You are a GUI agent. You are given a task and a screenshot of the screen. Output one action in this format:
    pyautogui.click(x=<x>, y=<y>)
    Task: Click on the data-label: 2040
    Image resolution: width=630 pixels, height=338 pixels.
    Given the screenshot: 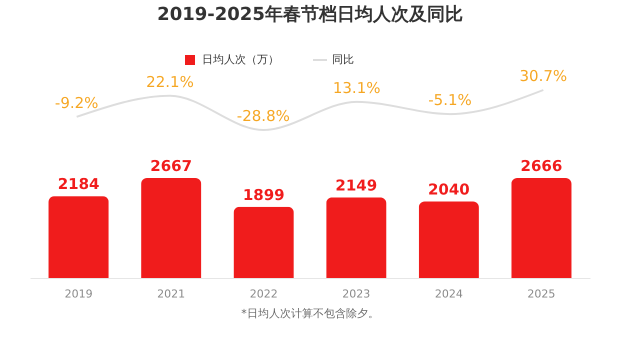 What is the action you would take?
    pyautogui.click(x=449, y=189)
    